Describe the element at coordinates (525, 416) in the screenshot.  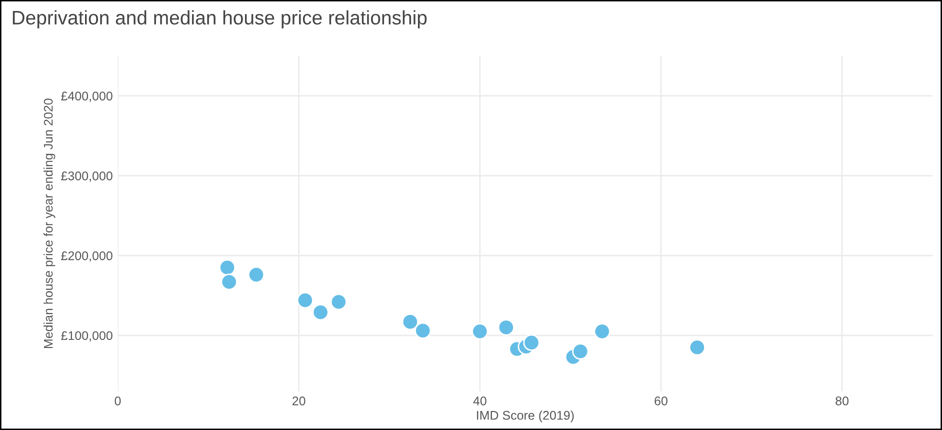
I see `x-axis-title: IMD Score (2019)` at that location.